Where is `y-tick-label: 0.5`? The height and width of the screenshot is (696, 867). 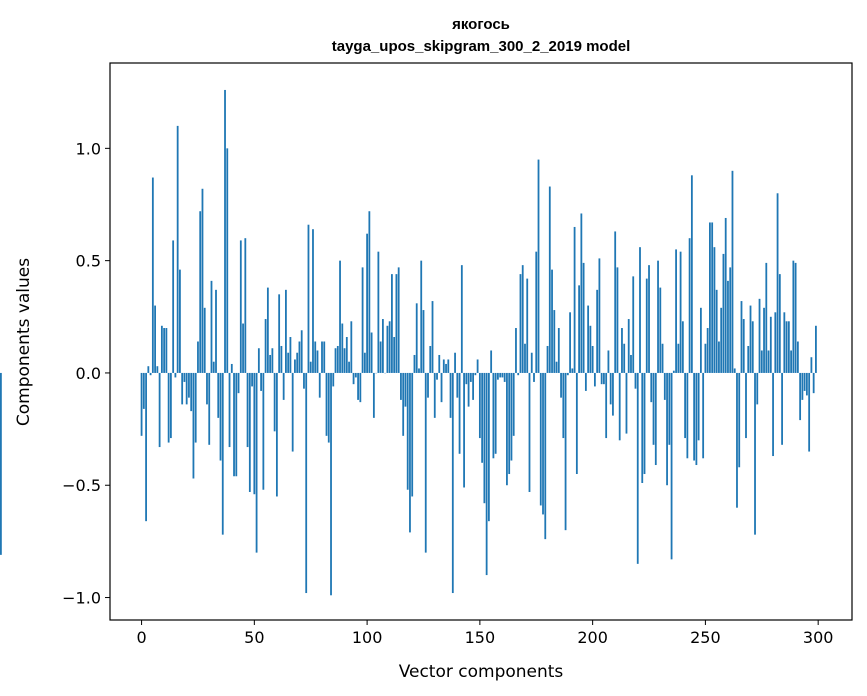 y-tick-label: 0.5 is located at coordinates (88, 261).